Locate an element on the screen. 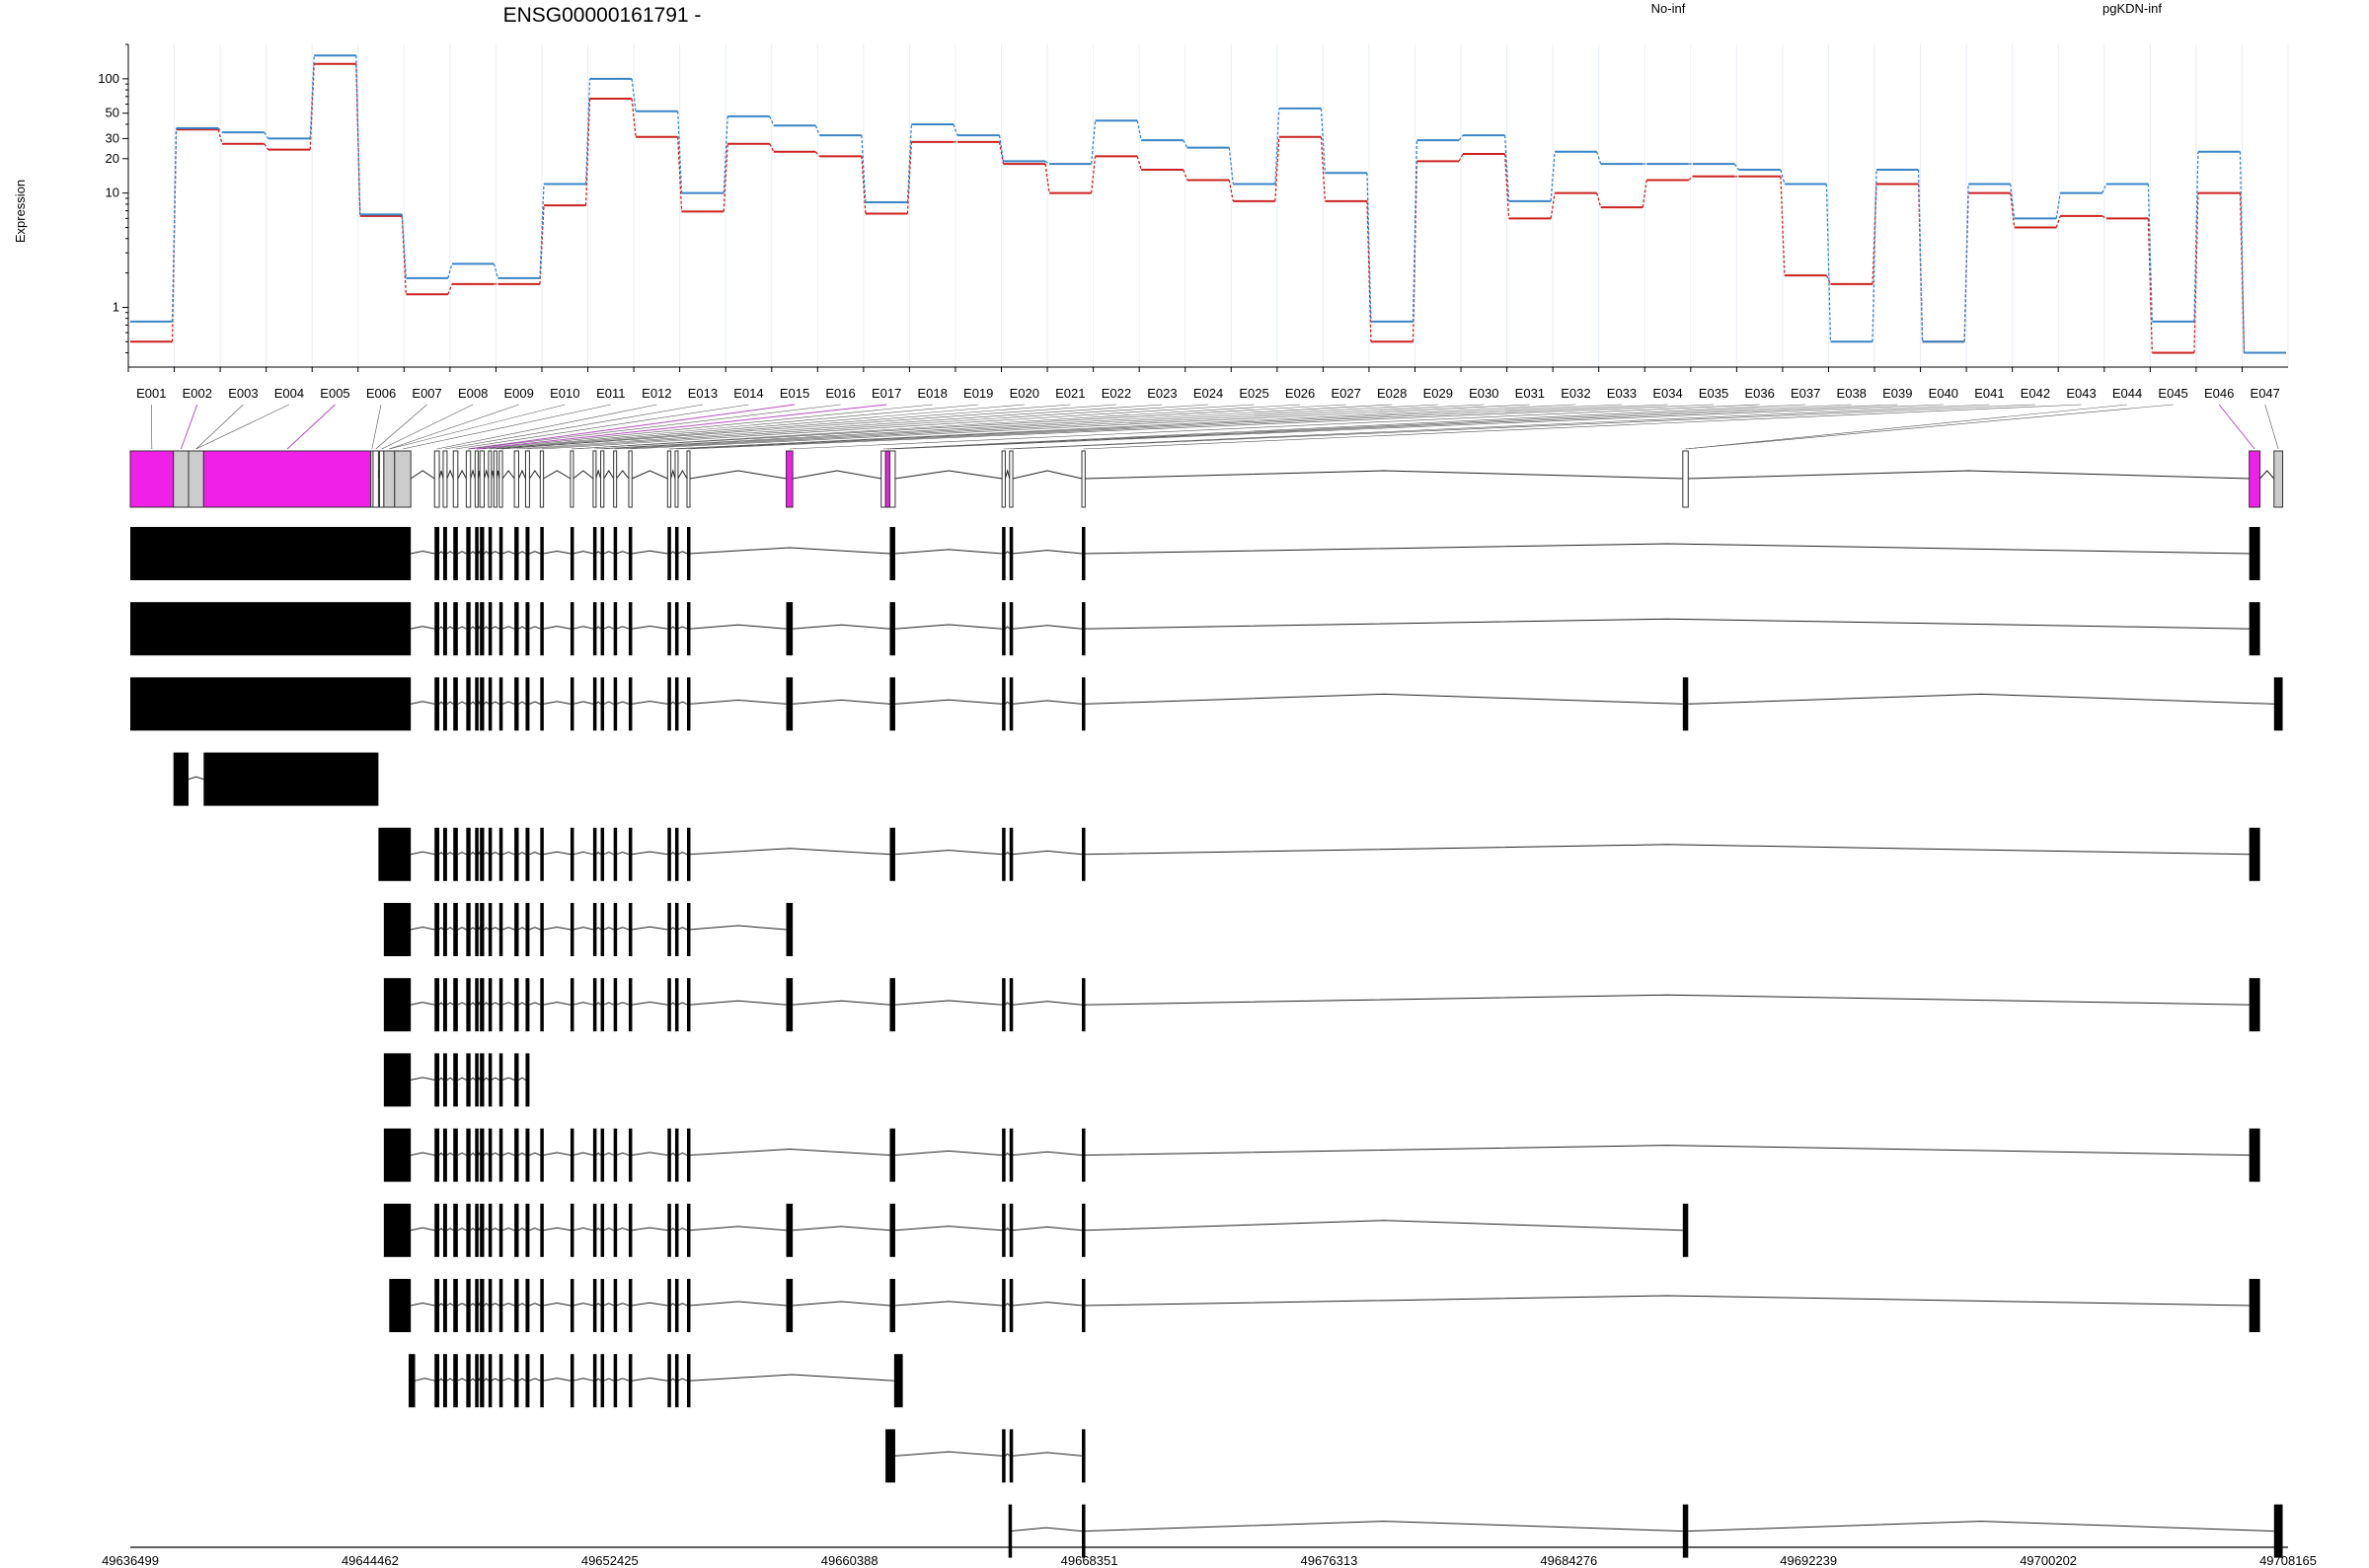  x-tick-label: E005 is located at coordinates (334, 394).